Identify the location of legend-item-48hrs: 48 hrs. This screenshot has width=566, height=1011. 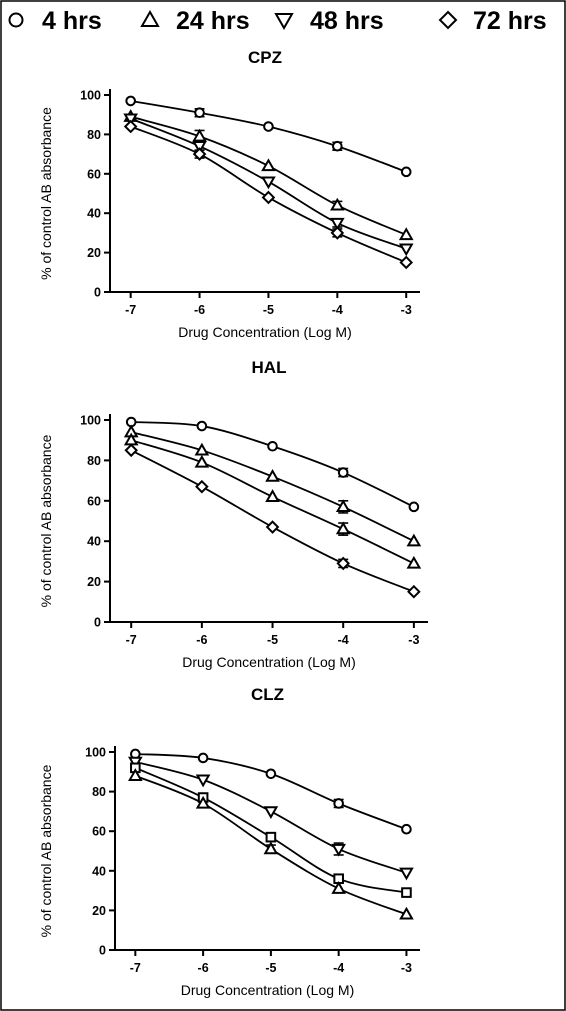
(329, 21).